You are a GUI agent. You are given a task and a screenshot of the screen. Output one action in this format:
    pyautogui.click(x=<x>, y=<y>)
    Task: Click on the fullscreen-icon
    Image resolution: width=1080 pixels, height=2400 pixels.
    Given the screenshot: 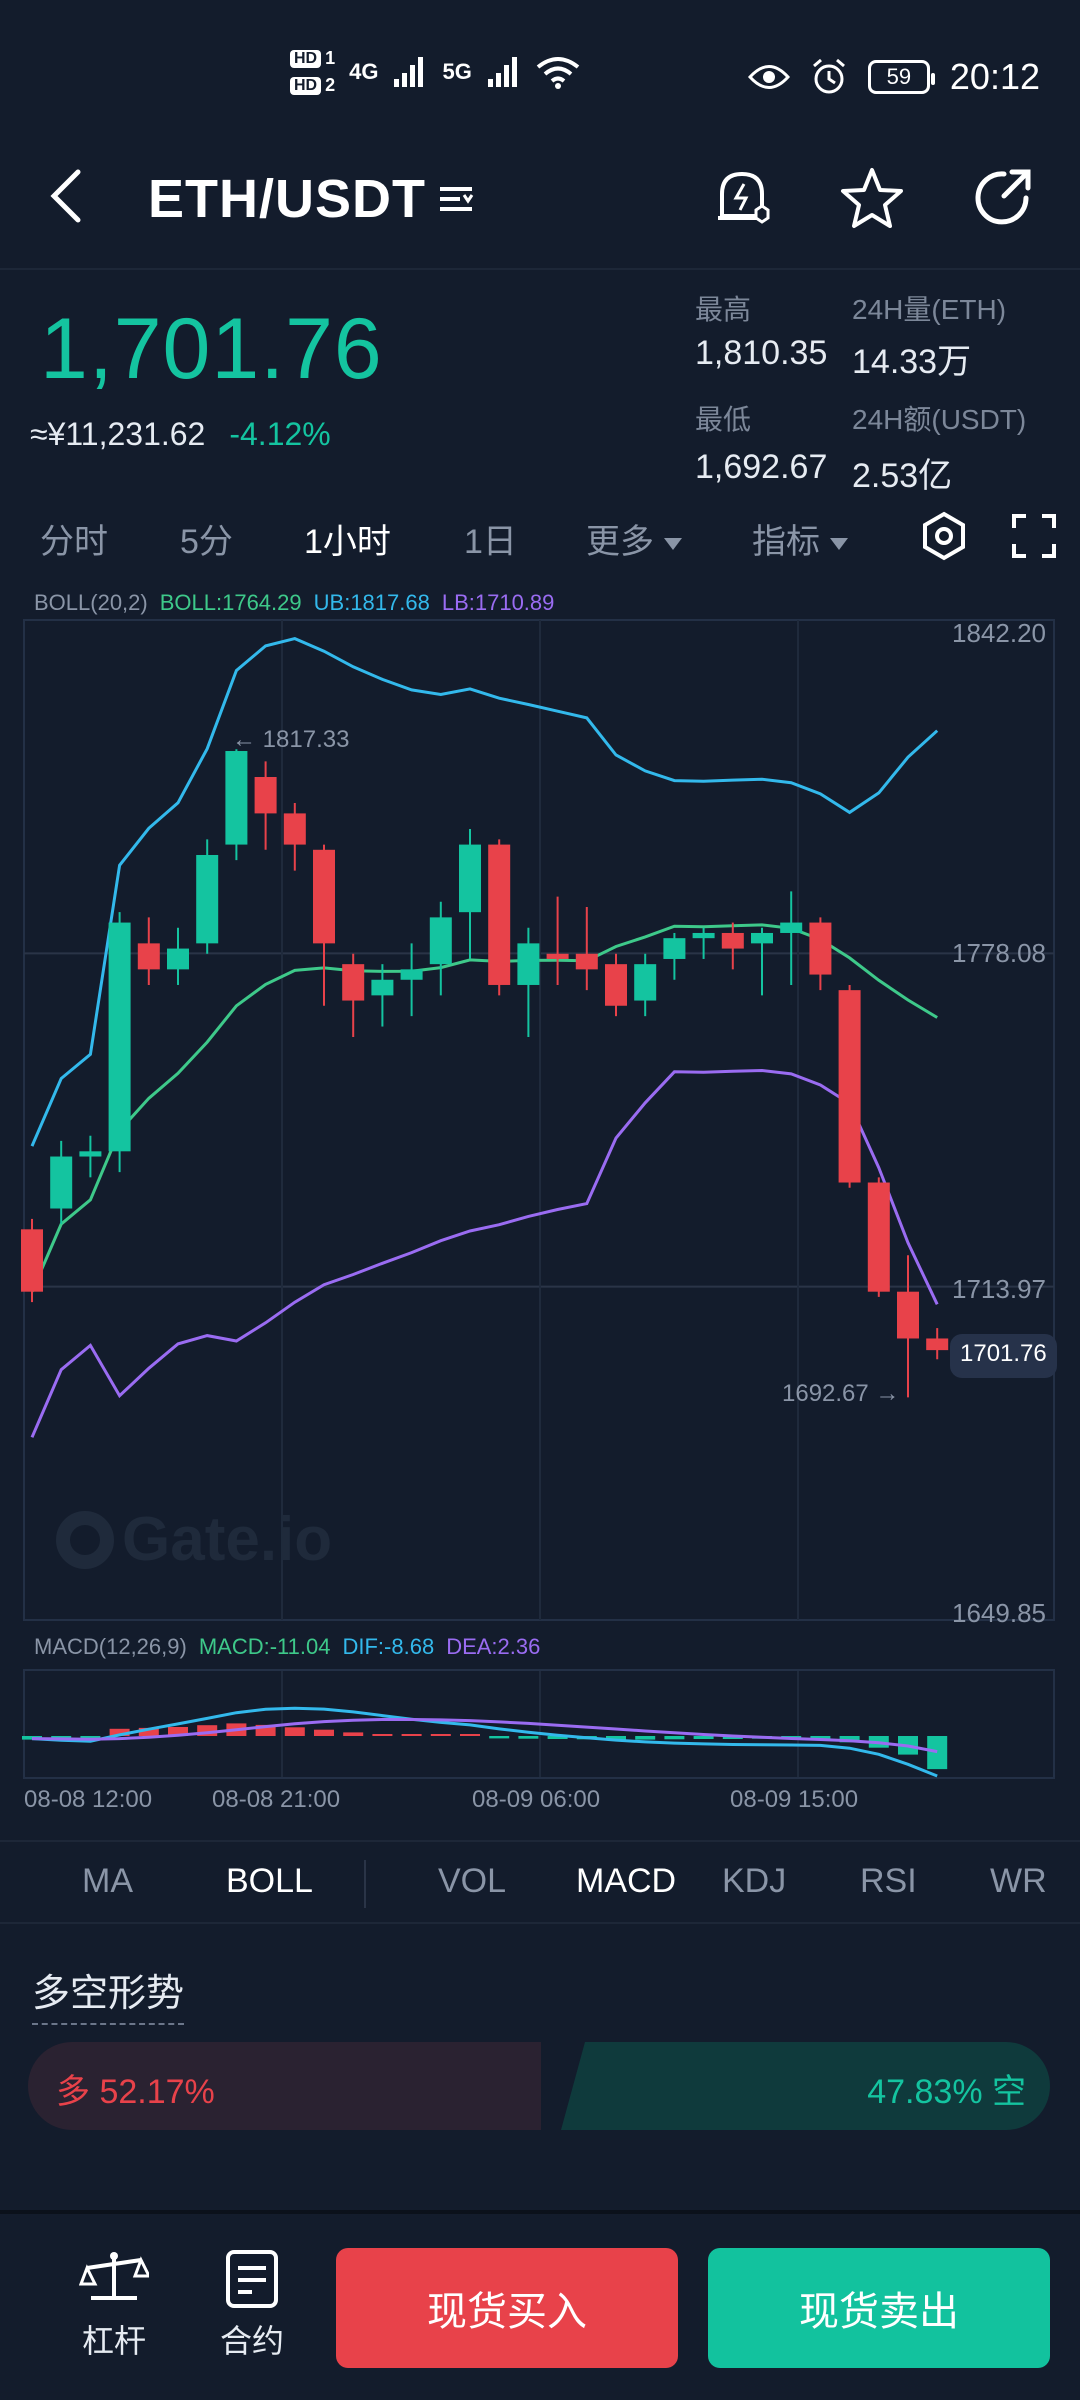 What is the action you would take?
    pyautogui.click(x=1034, y=536)
    